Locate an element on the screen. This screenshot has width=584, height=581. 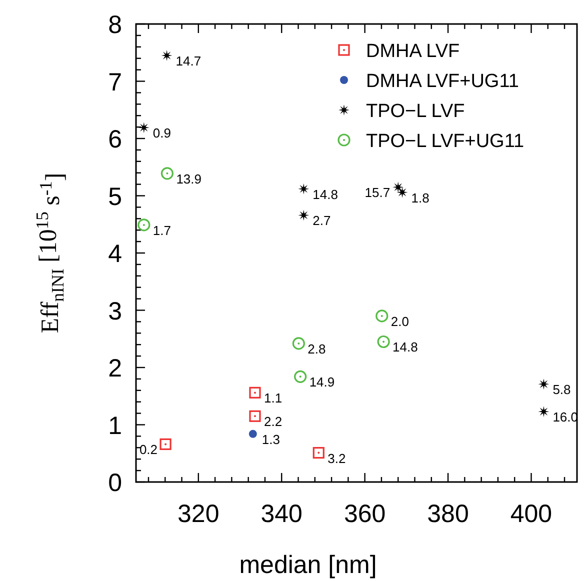
y-tick-label: 6 is located at coordinates (115, 140).